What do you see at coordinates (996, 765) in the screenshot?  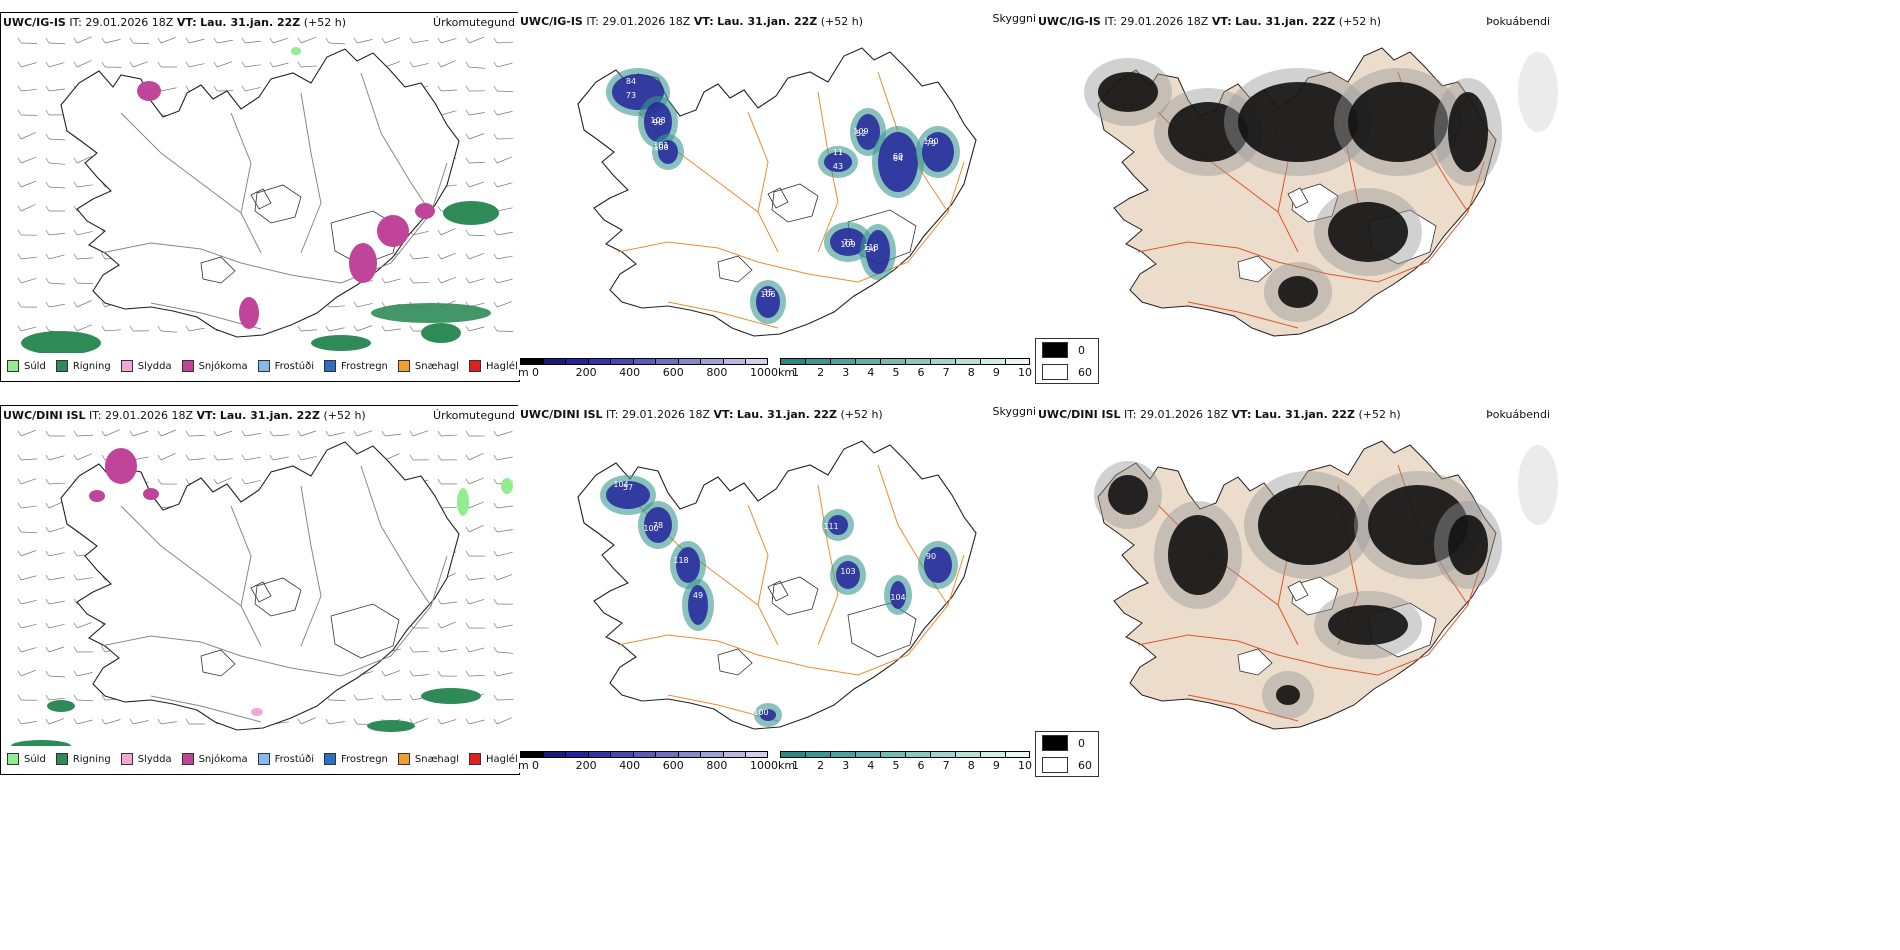 I see `colorbar-tick: 9` at bounding box center [996, 765].